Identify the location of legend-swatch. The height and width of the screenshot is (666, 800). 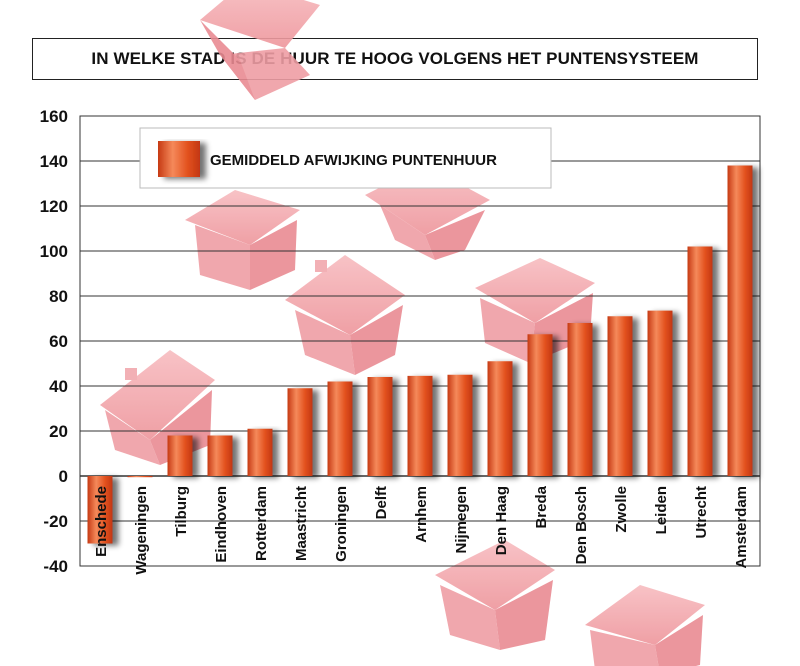
(179, 159).